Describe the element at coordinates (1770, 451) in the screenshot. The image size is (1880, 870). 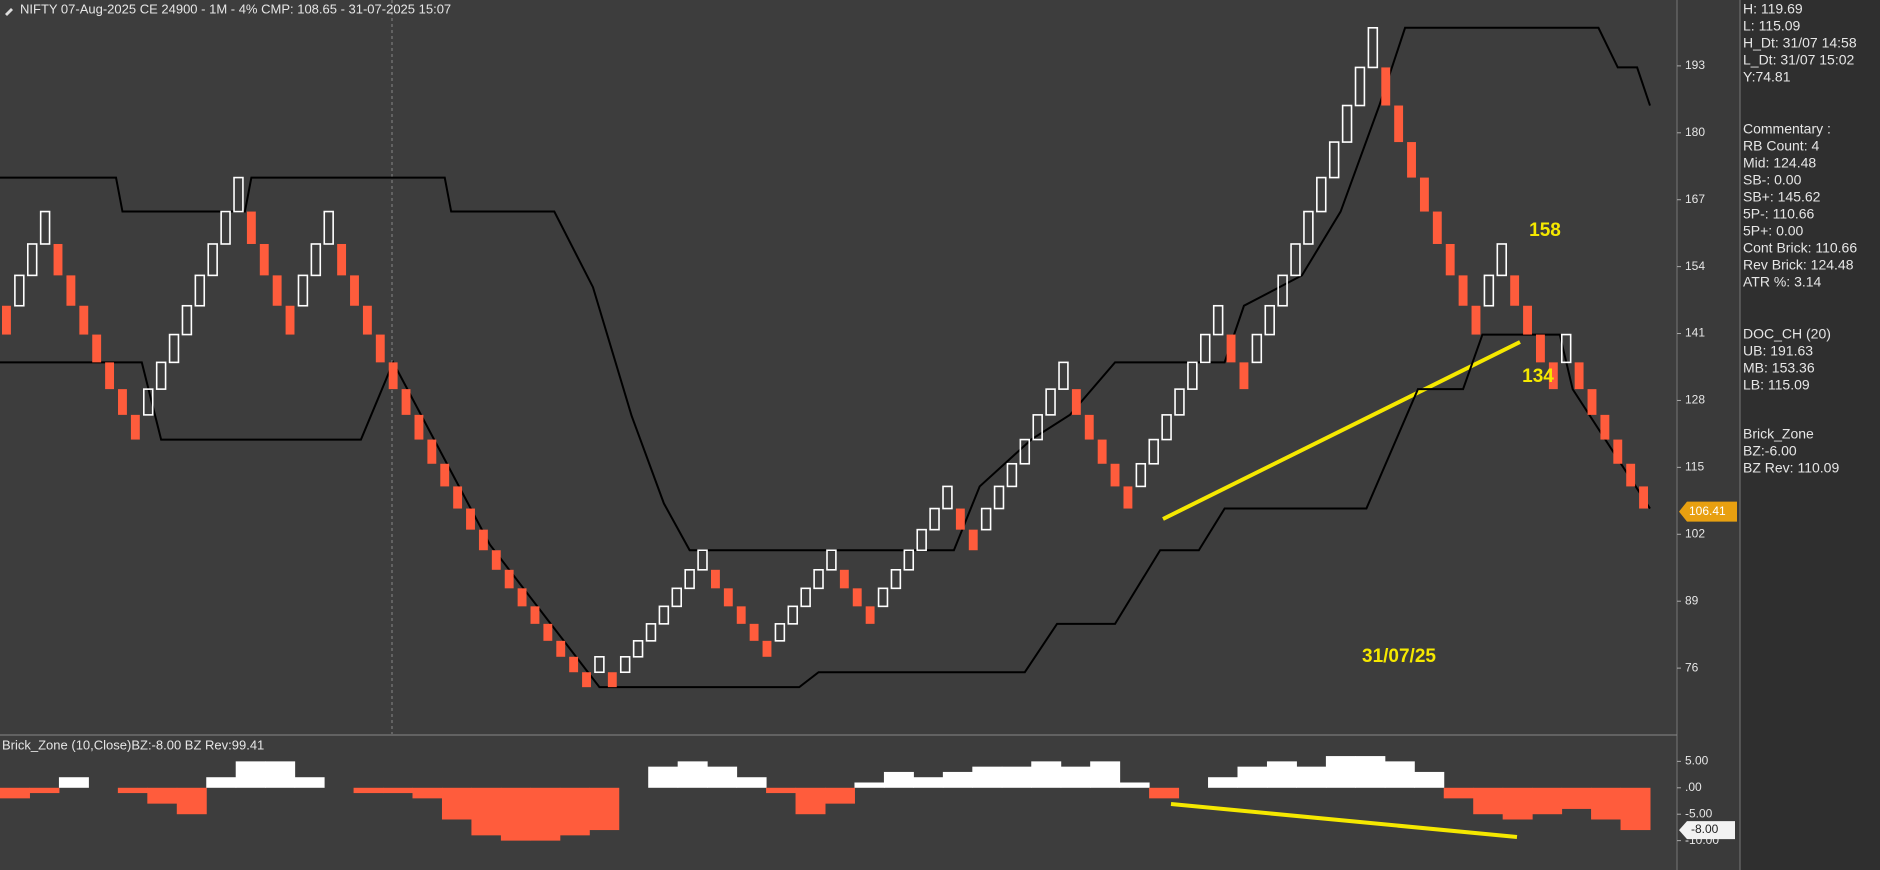
I see `info-line: BZ:-6.00` at that location.